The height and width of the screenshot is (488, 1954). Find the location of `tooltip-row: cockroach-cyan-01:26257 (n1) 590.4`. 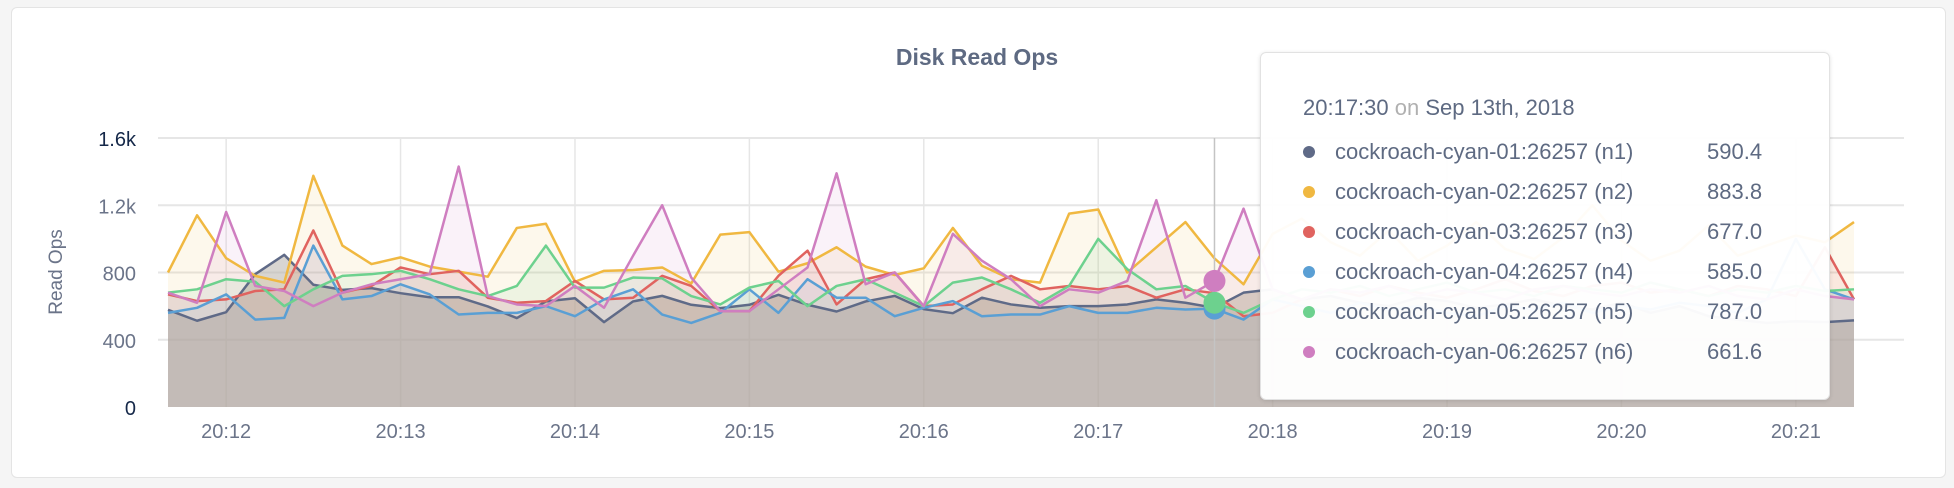

tooltip-row: cockroach-cyan-01:26257 (n1) 590.4 is located at coordinates (1532, 152).